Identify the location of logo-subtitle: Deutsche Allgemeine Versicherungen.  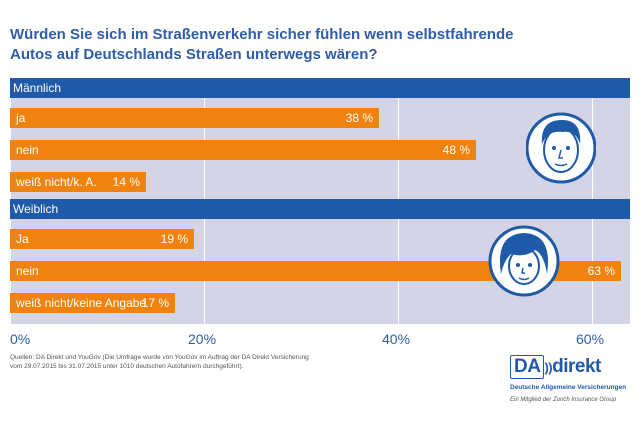
(568, 387).